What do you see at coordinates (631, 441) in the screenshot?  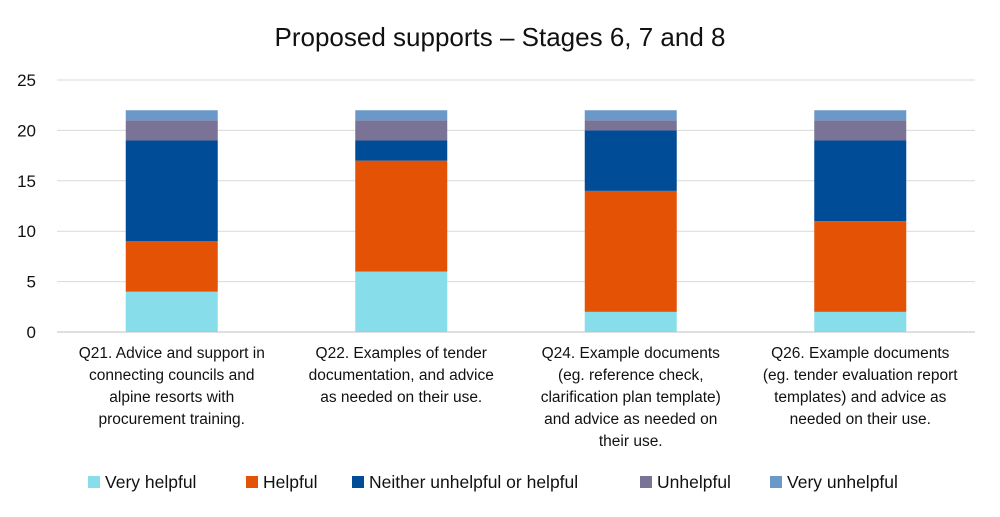 I see `x-tick-label-line: their use.` at bounding box center [631, 441].